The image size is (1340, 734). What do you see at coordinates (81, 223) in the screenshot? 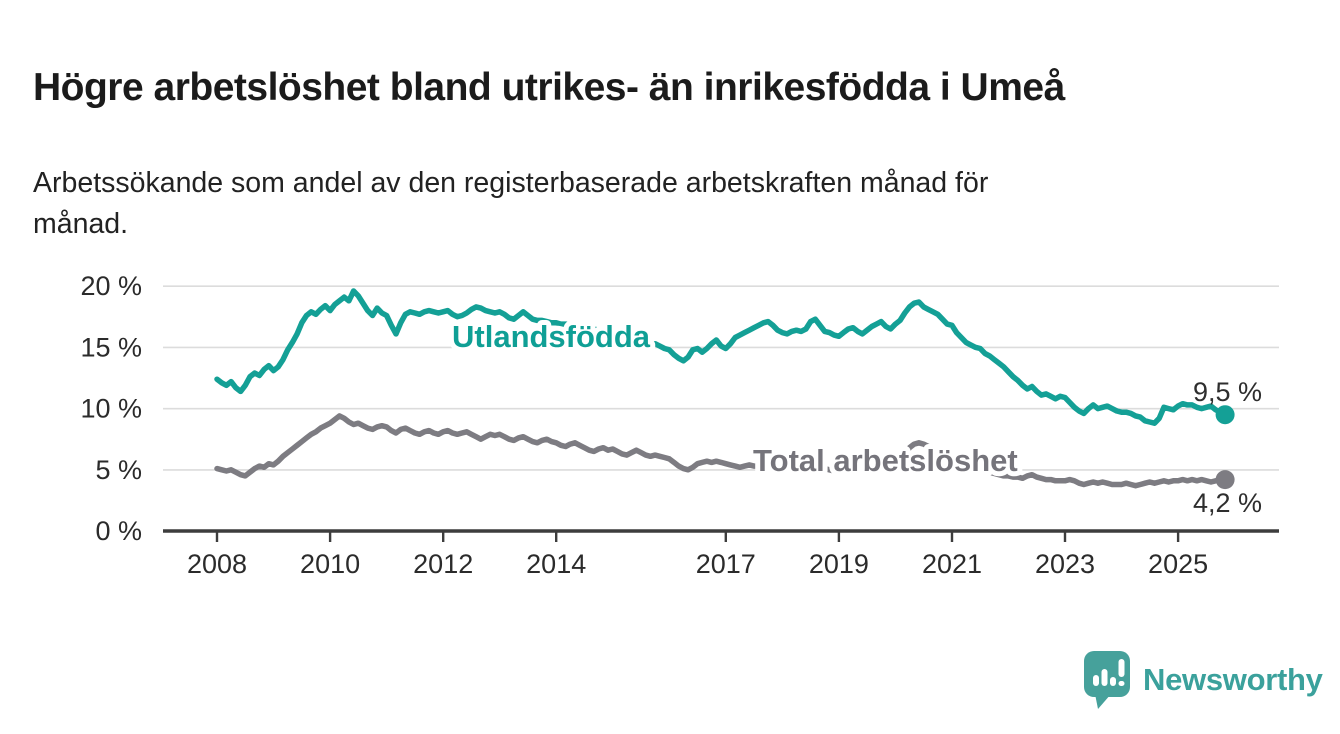
I see `chart-subtitle-line2: månad.` at bounding box center [81, 223].